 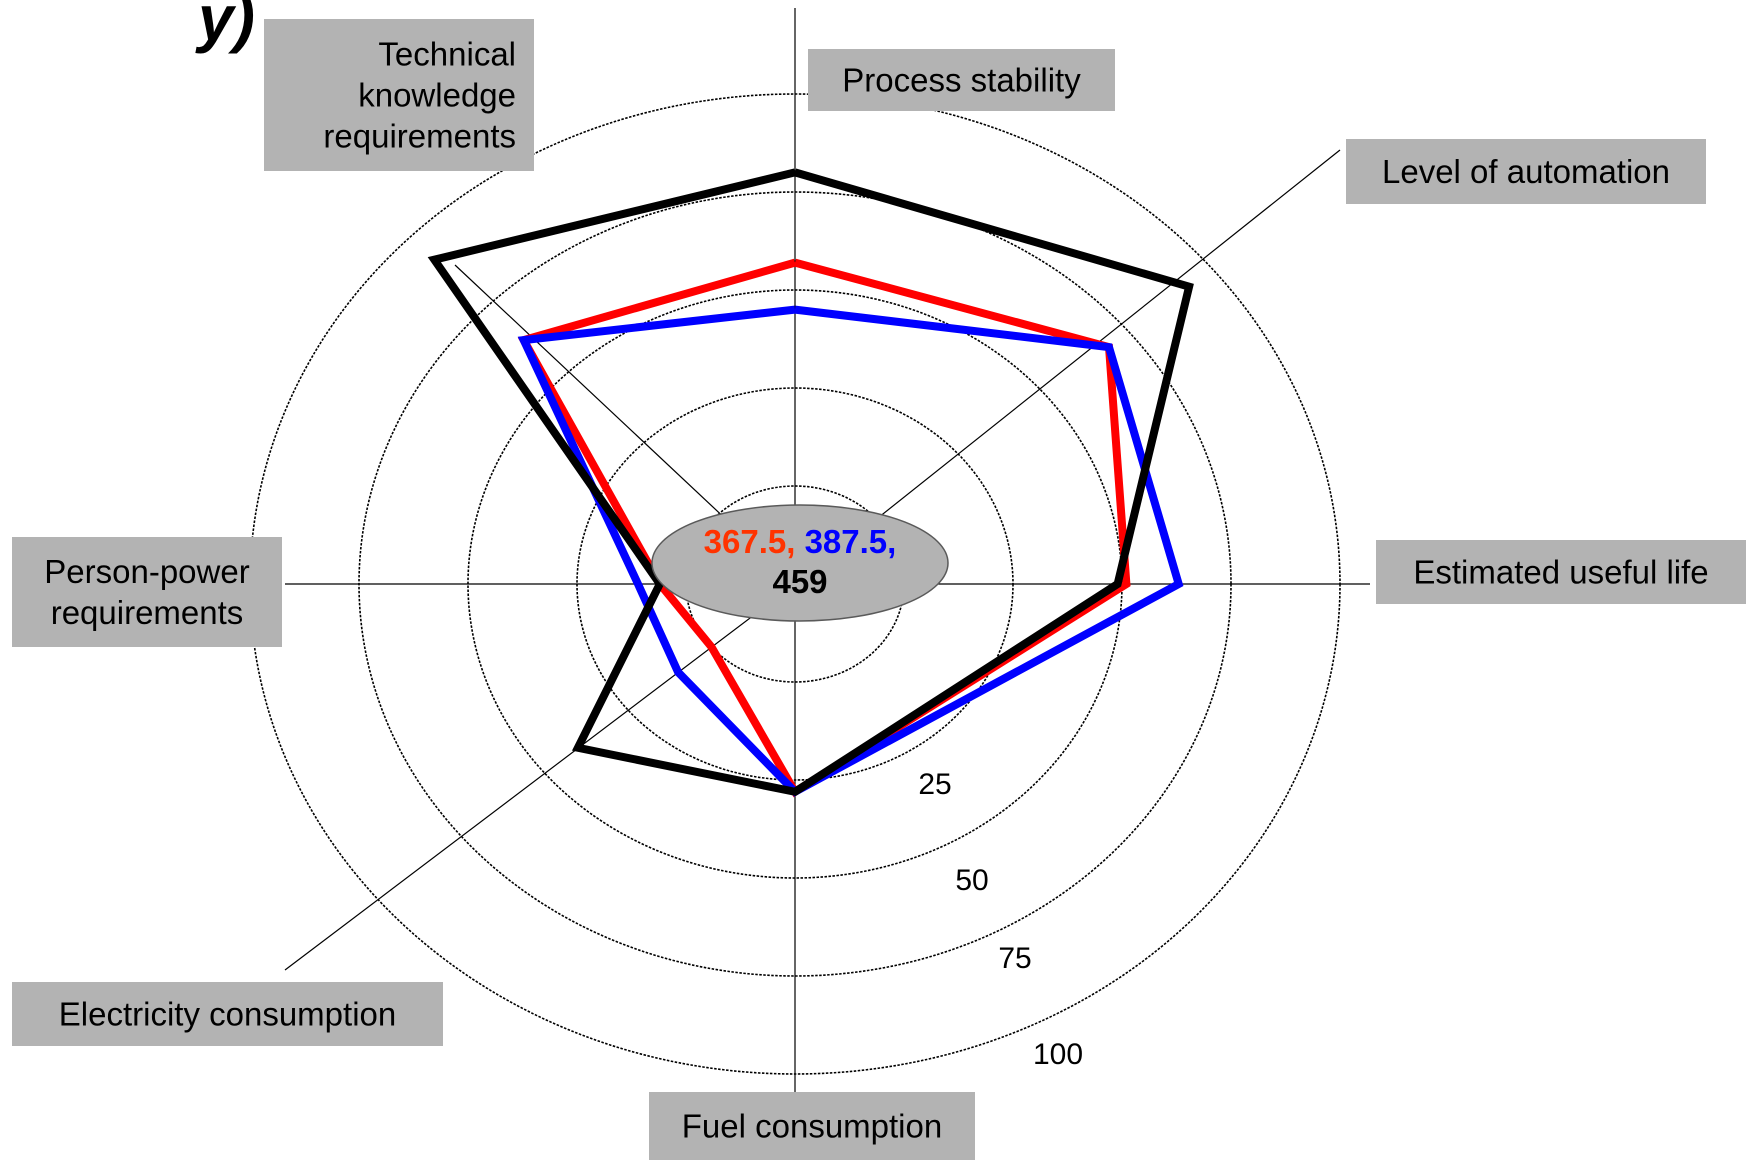 I want to click on title-fragment: y), so click(x=225, y=27).